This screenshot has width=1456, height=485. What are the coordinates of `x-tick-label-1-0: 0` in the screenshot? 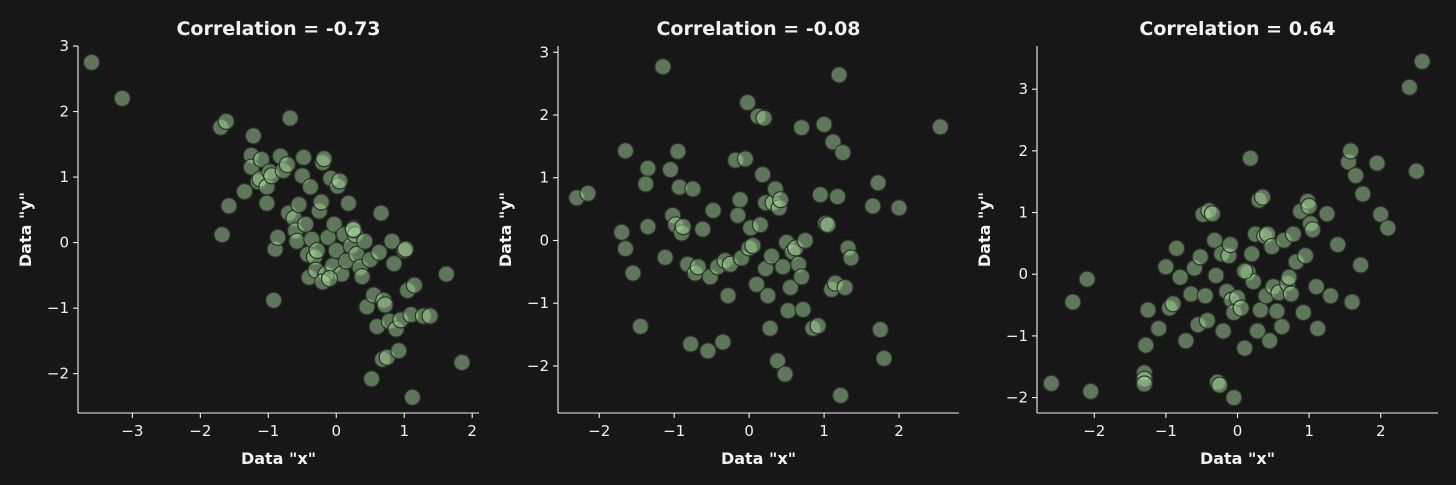 It's located at (336, 431).